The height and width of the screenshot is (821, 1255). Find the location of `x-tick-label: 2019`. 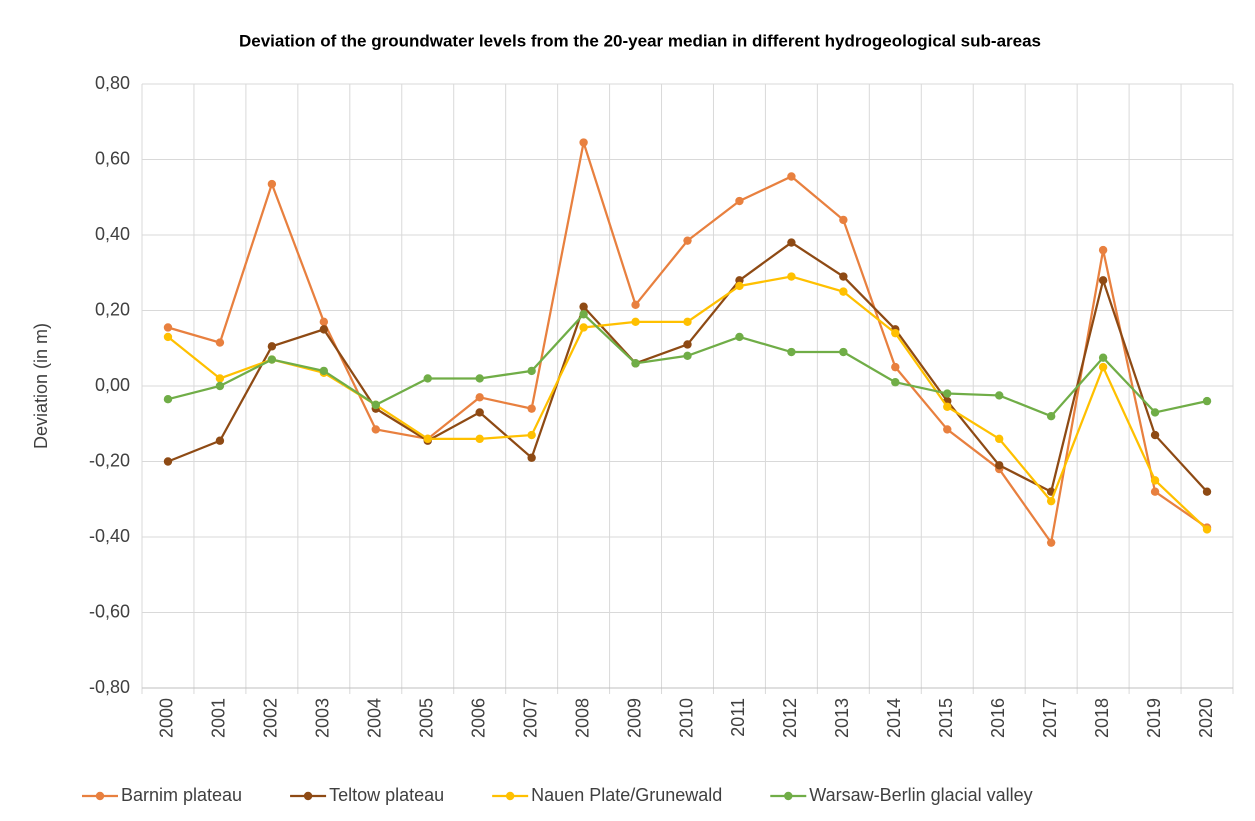

x-tick-label: 2019 is located at coordinates (1154, 718).